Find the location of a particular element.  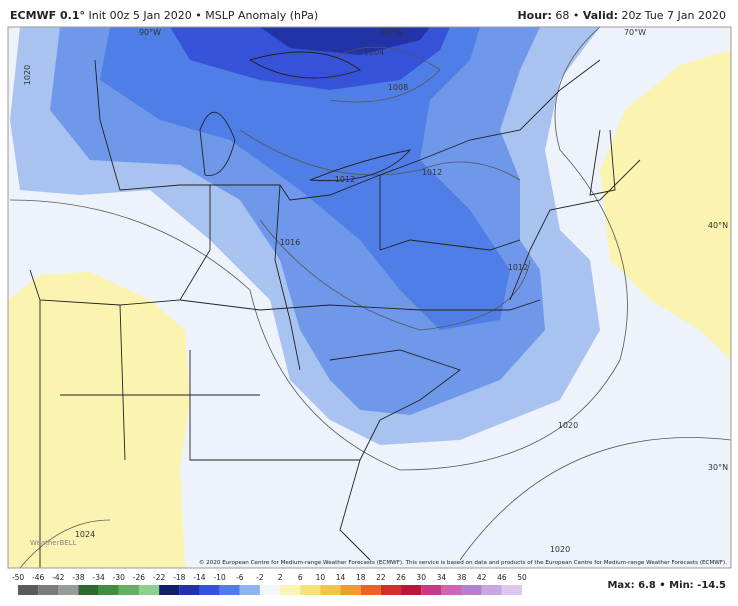

colorbar-tick-label: -14 is located at coordinates (199, 577).